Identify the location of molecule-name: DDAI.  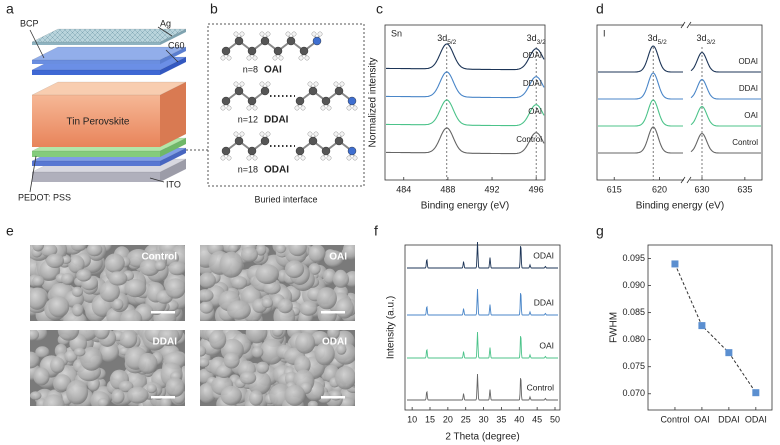
(276, 120).